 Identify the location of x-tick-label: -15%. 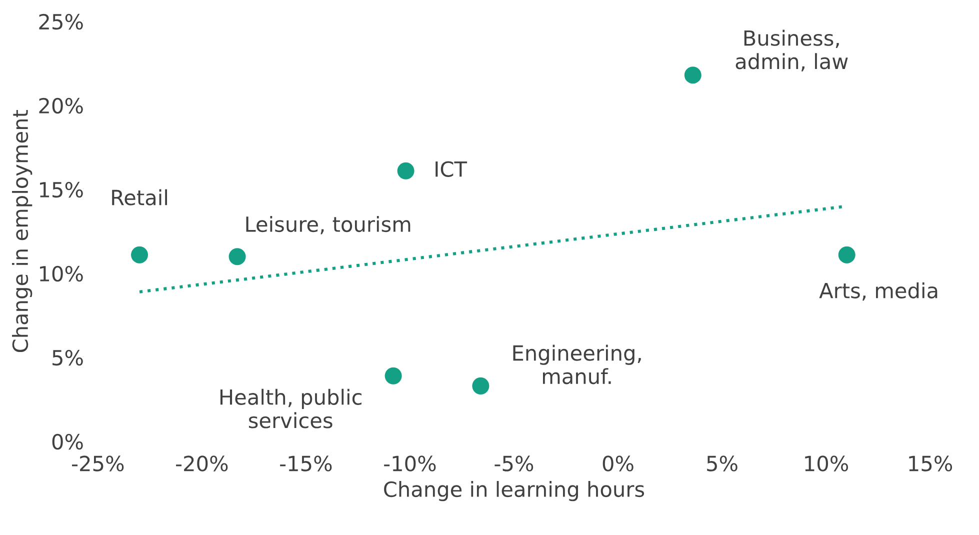
(306, 464).